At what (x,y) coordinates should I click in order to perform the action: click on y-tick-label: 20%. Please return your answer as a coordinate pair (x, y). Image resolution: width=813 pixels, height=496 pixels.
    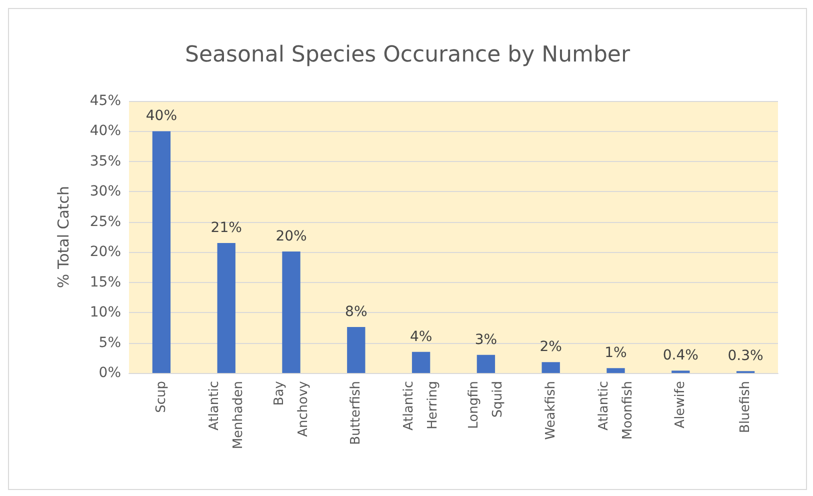
    Looking at the image, I should click on (105, 252).